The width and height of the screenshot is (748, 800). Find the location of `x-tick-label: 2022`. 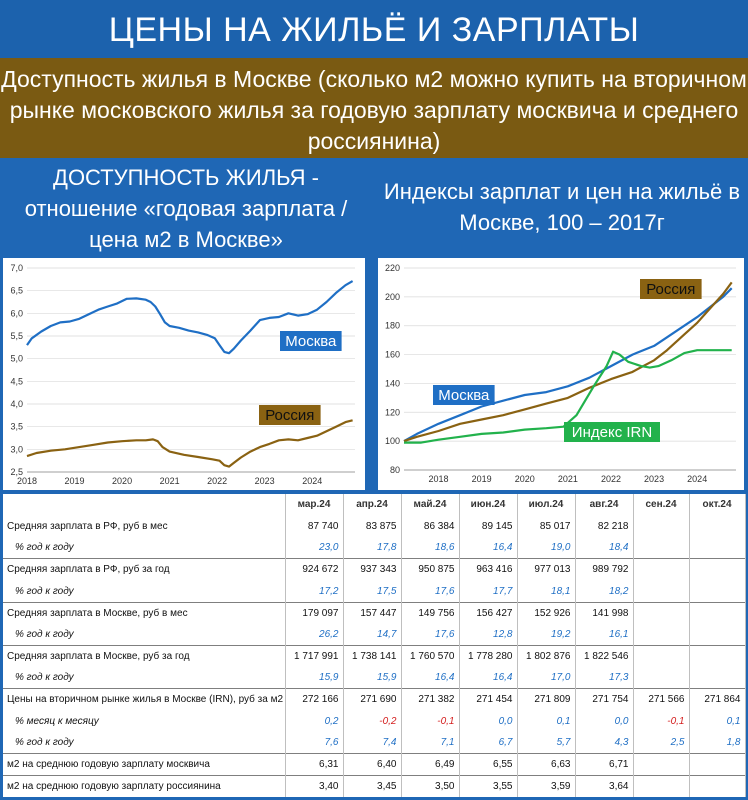

x-tick-label: 2022 is located at coordinates (611, 479).